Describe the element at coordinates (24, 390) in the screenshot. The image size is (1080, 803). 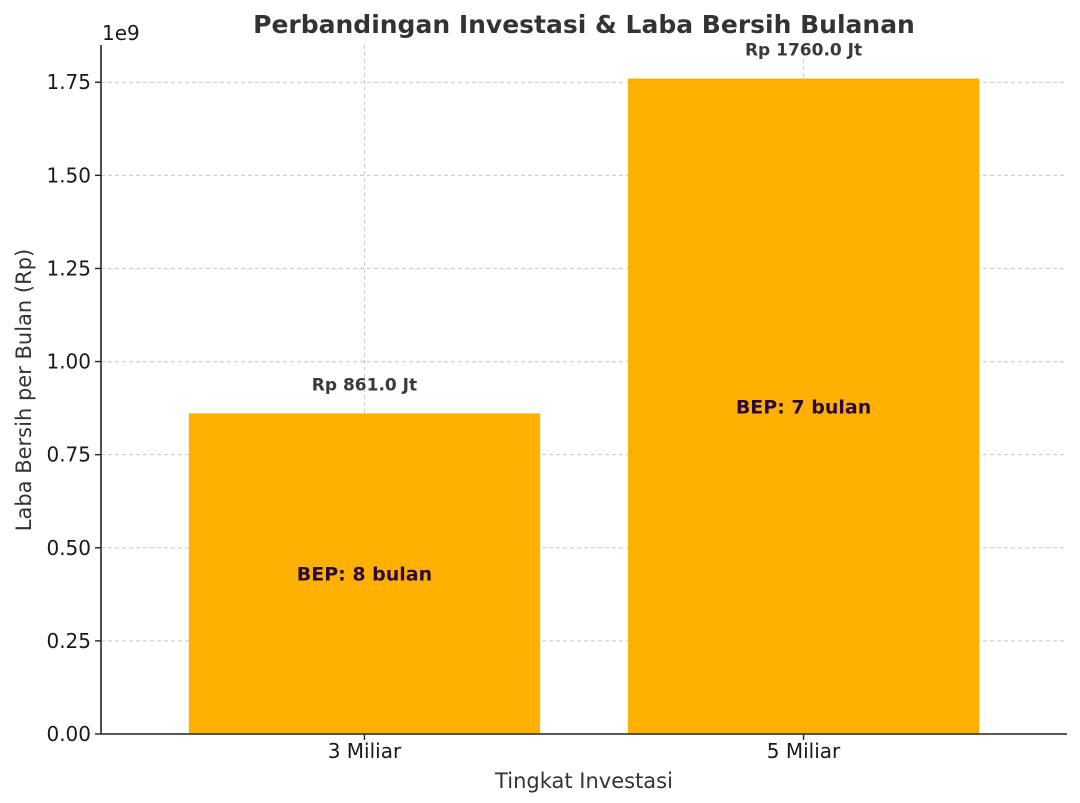
I see `y-axis-label: Laba Bersih per Bulan (Rp)` at that location.